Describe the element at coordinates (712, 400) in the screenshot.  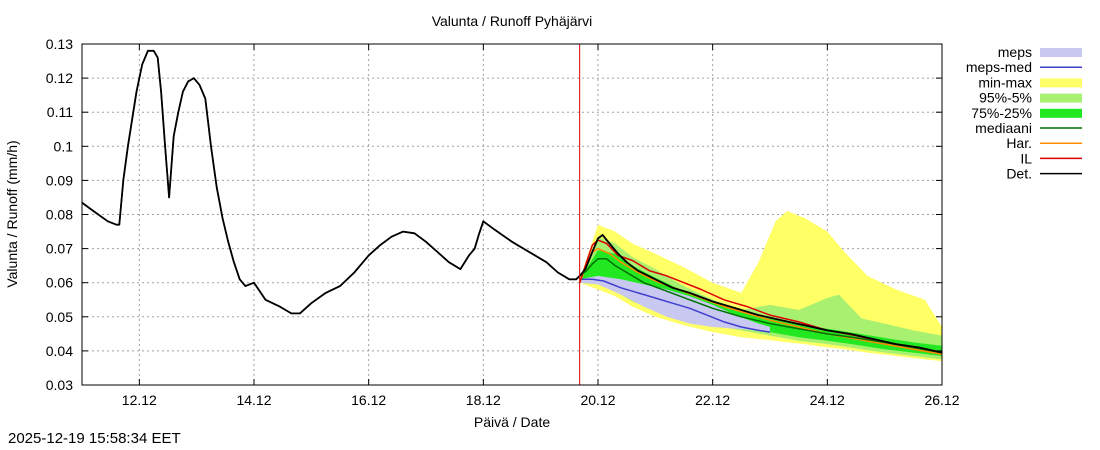
I see `x-tick-label: 22.12` at that location.